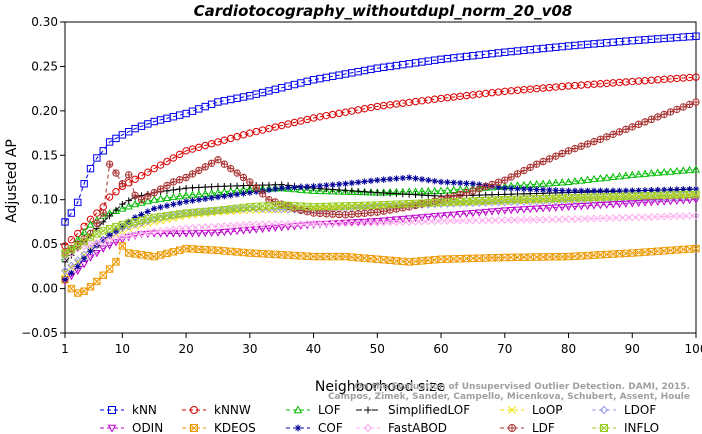 Image resolution: width=702 pixels, height=434 pixels. What do you see at coordinates (44, 289) in the screenshot?
I see `y-tick-label: 0.00` at bounding box center [44, 289].